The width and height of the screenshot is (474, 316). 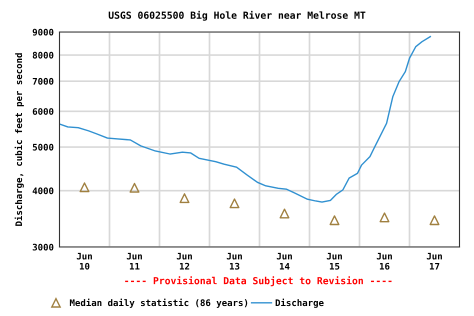 What do you see at coordinates (300, 303) in the screenshot?
I see `legend-label: Discharge` at bounding box center [300, 303].